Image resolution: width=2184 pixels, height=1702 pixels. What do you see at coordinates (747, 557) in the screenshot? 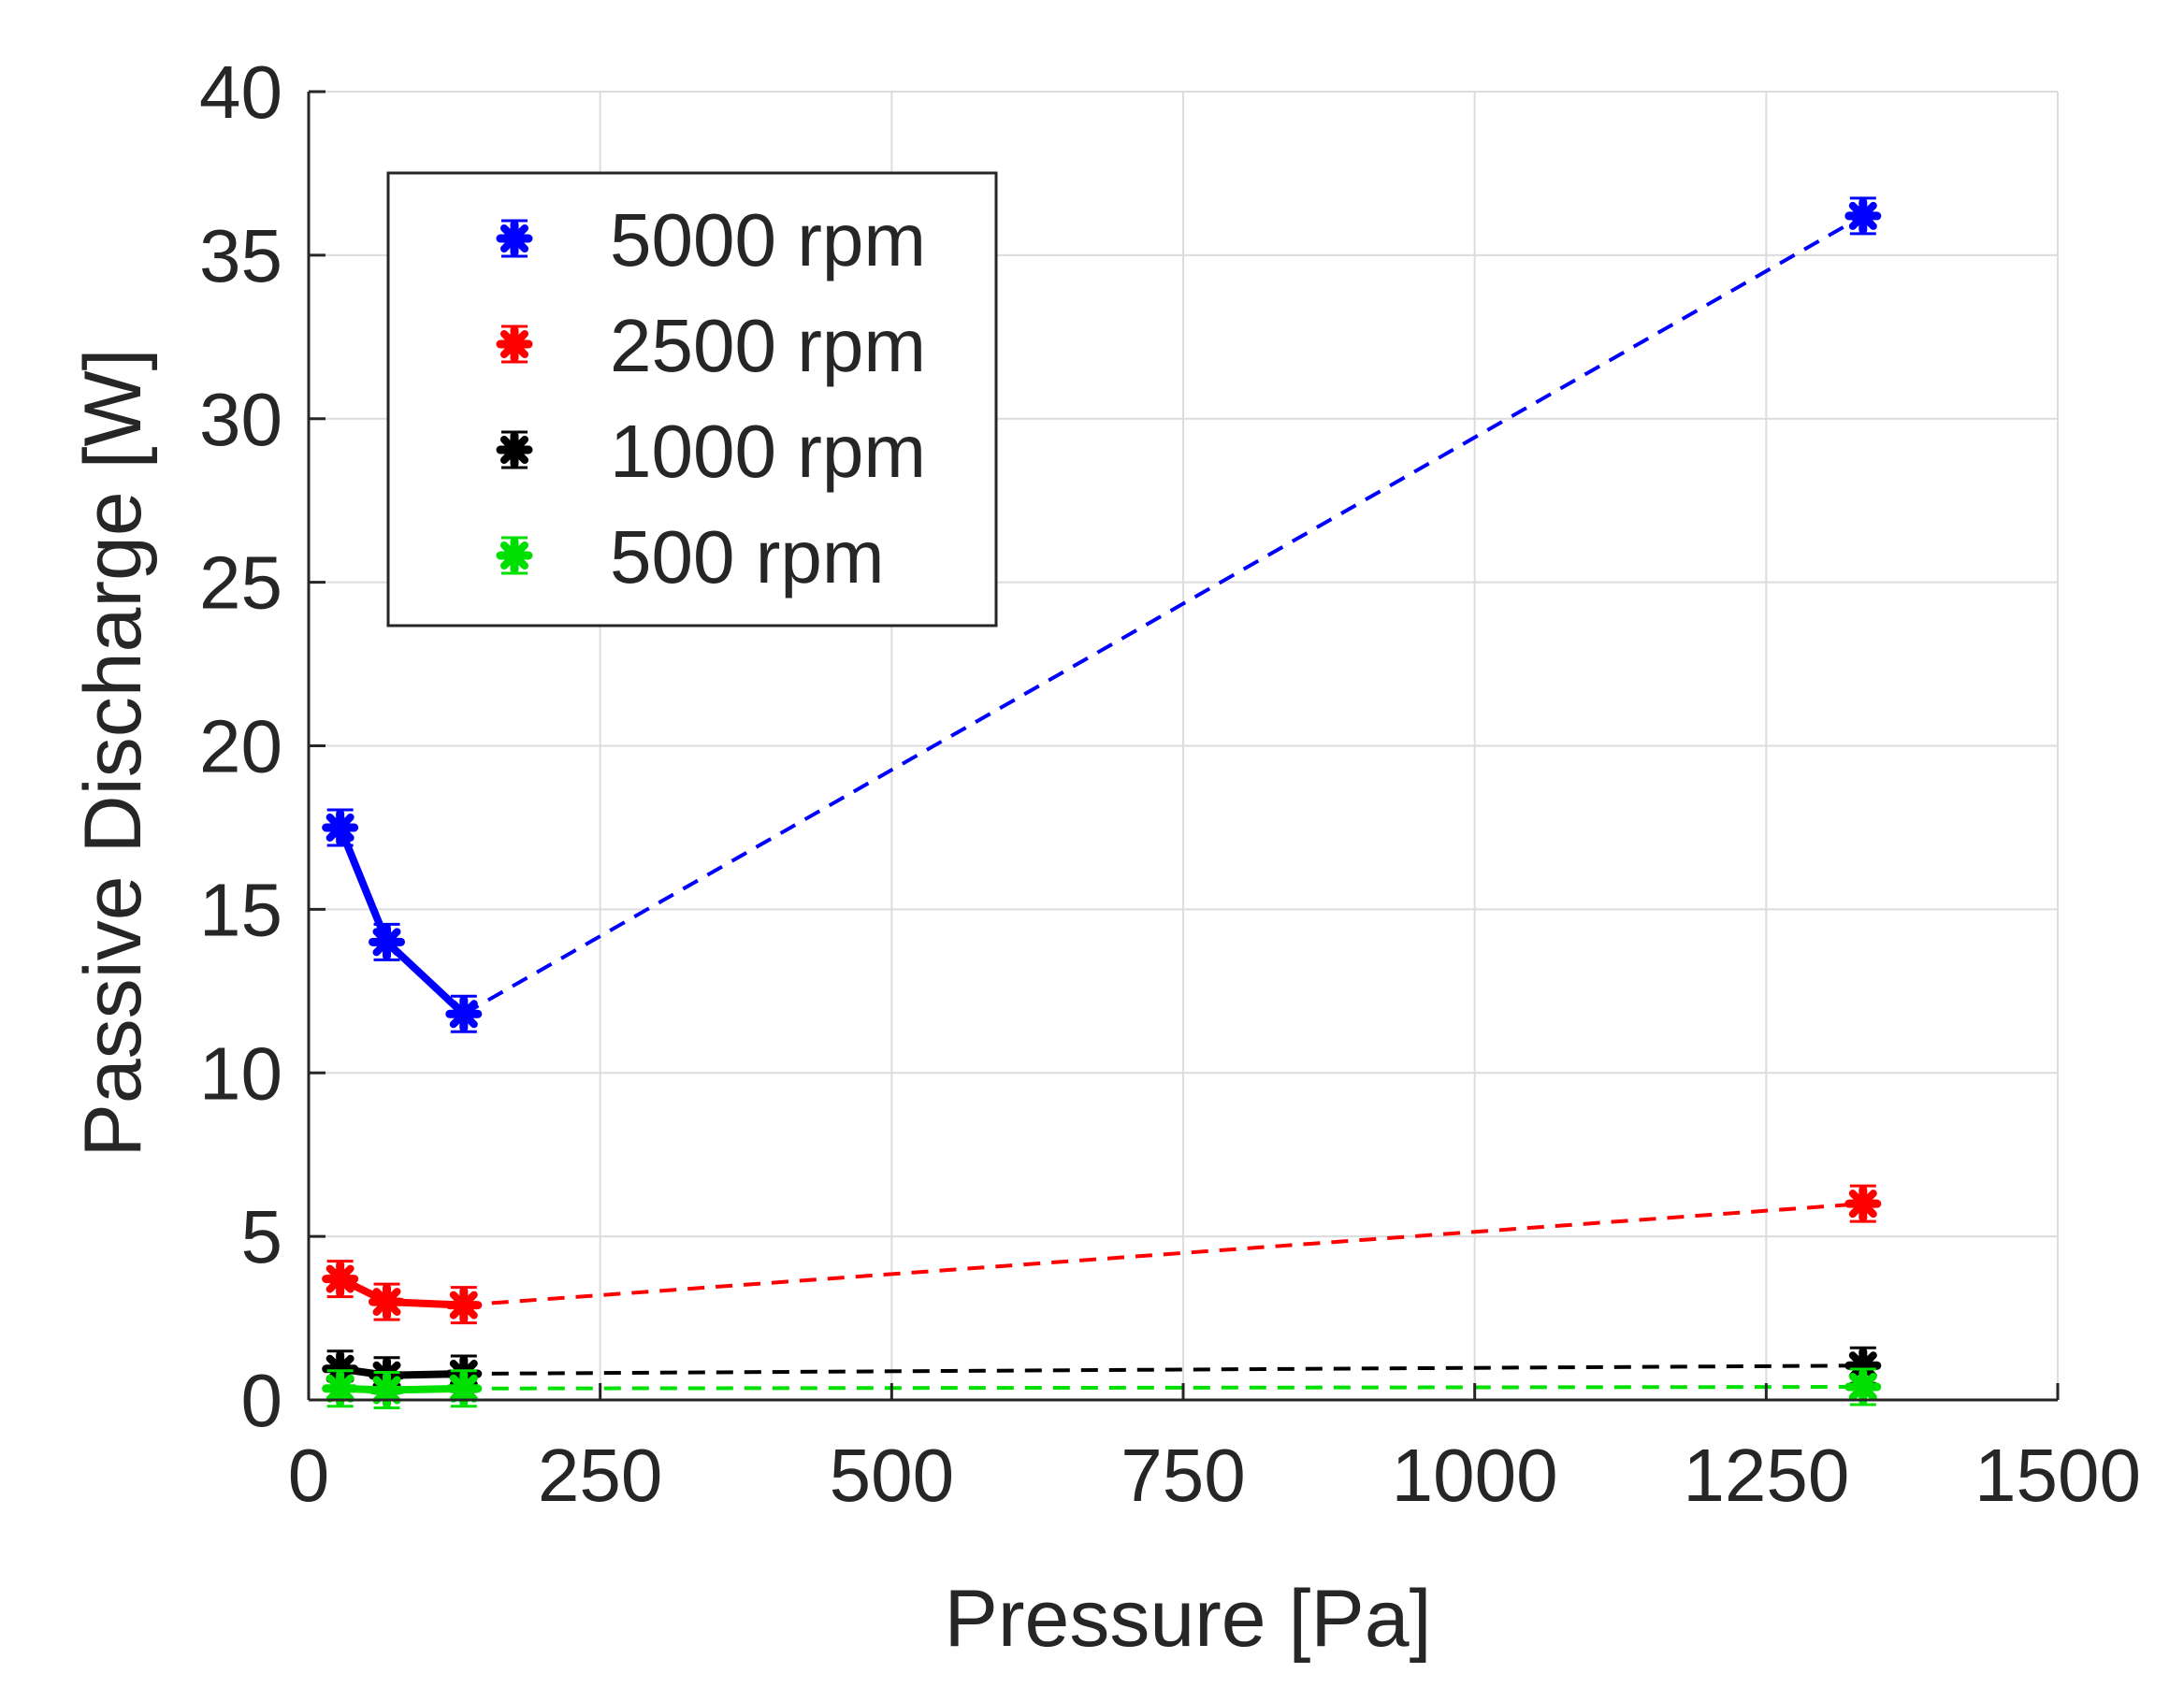
I see `legend-label: 500 rpm` at bounding box center [747, 557].